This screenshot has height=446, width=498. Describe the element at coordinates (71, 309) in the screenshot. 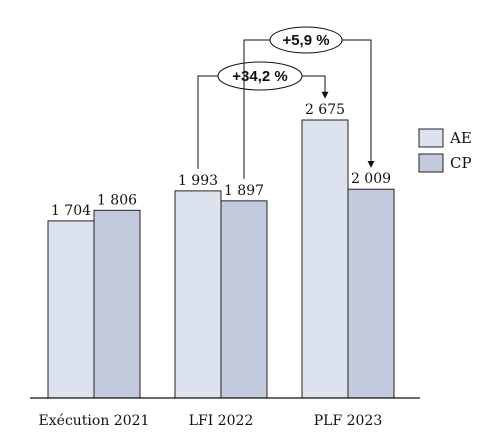

I see `bar-ae-execution-2021` at that location.